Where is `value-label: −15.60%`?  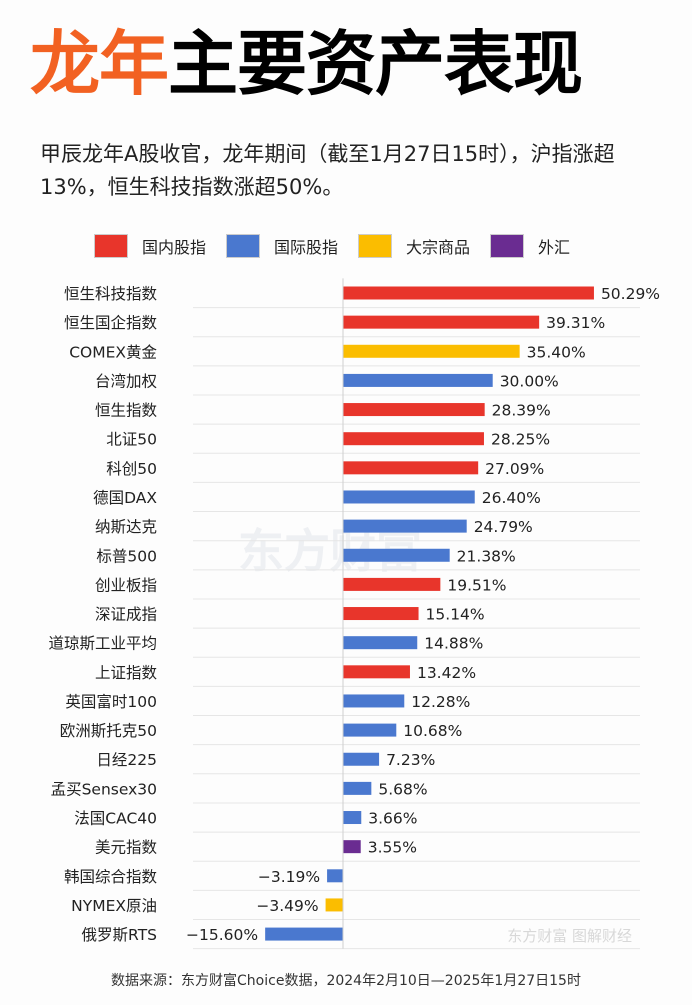
value-label: −15.60% is located at coordinates (222, 935).